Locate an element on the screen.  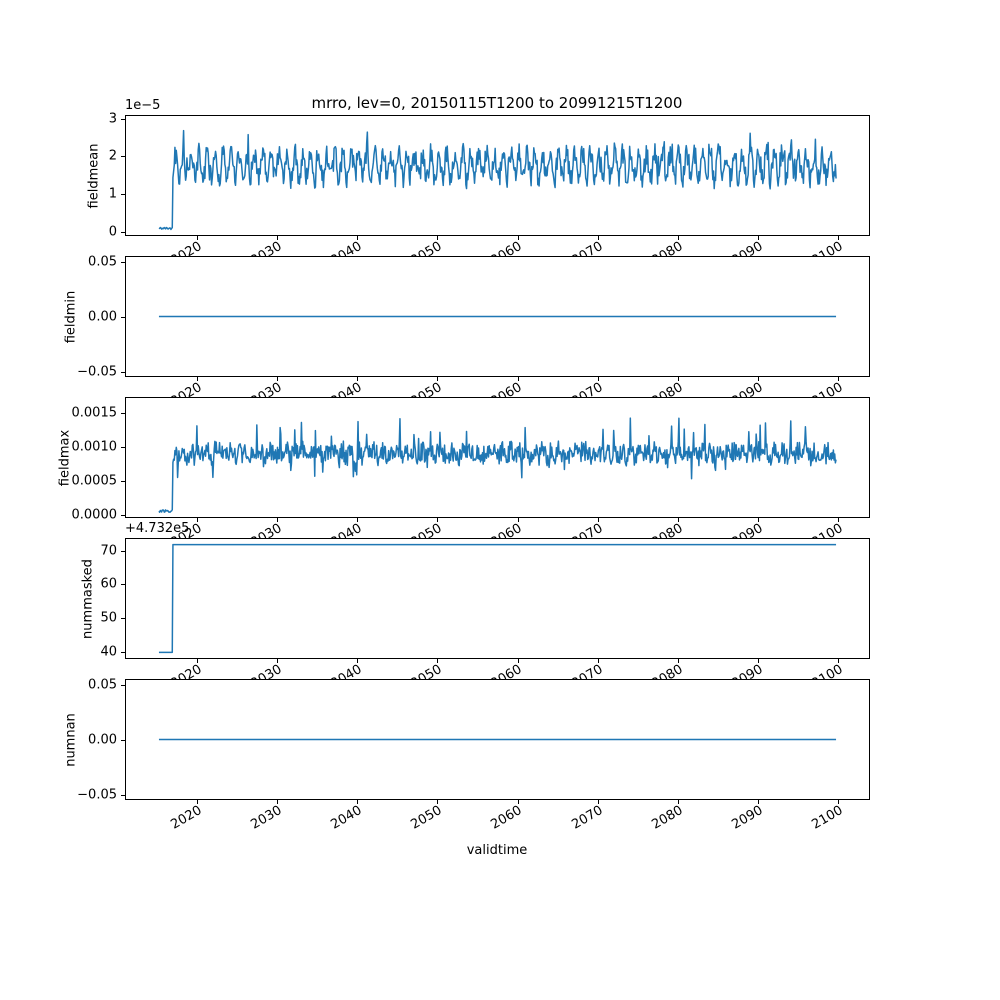
nummasked-series-line is located at coordinates (497, 598).